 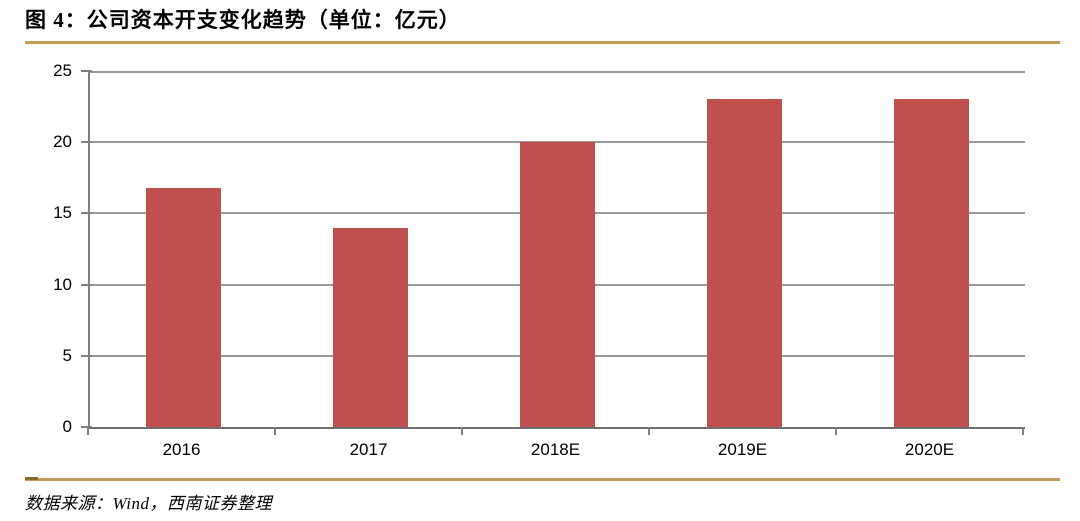 I want to click on bar-2020E, so click(x=931, y=263).